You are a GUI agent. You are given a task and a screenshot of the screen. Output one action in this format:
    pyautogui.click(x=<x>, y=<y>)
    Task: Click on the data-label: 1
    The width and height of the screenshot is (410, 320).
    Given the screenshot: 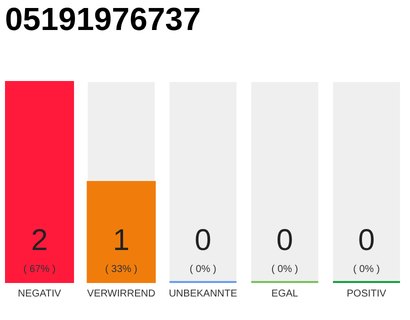 What is the action you would take?
    pyautogui.click(x=121, y=240)
    